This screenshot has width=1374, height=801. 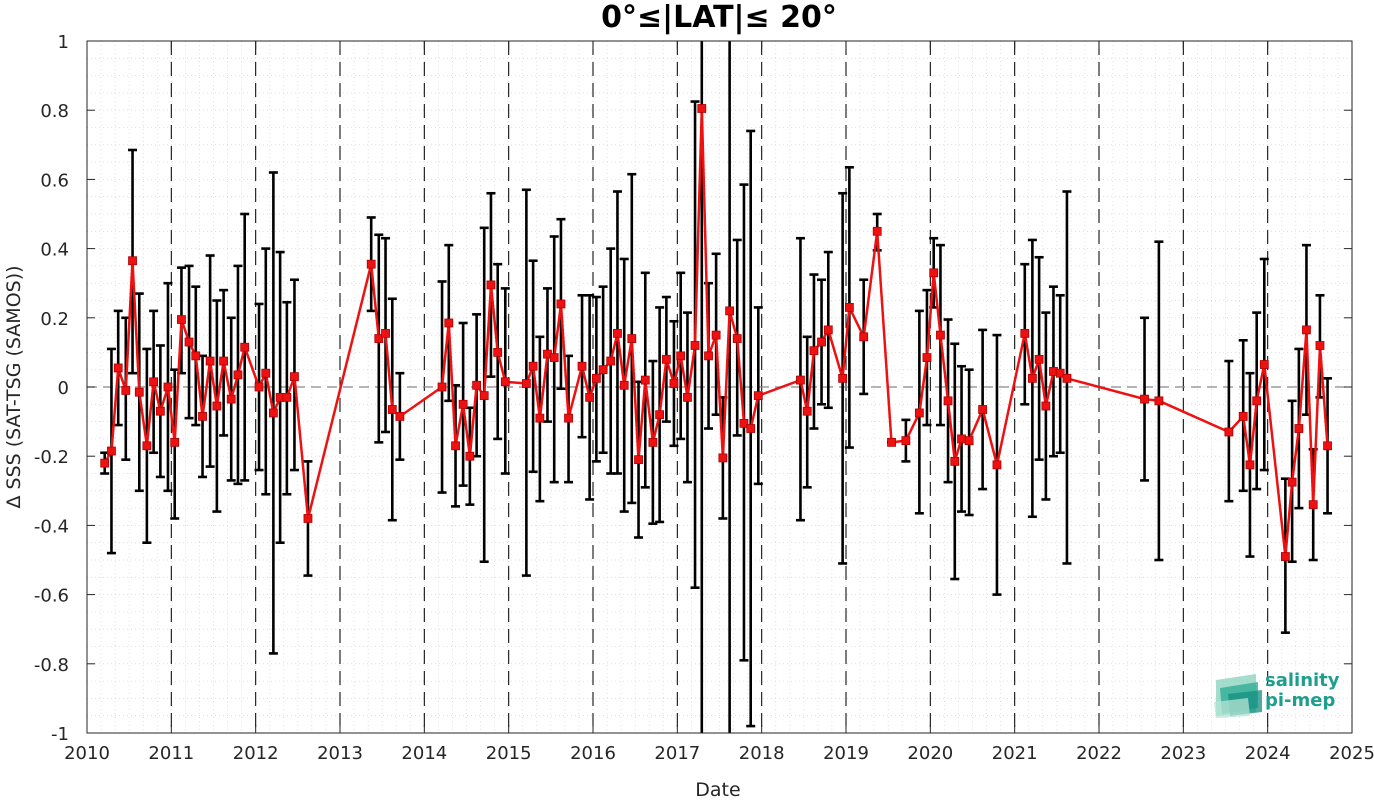 What do you see at coordinates (930, 753) in the screenshot?
I see `x-tick-label: 2020` at bounding box center [930, 753].